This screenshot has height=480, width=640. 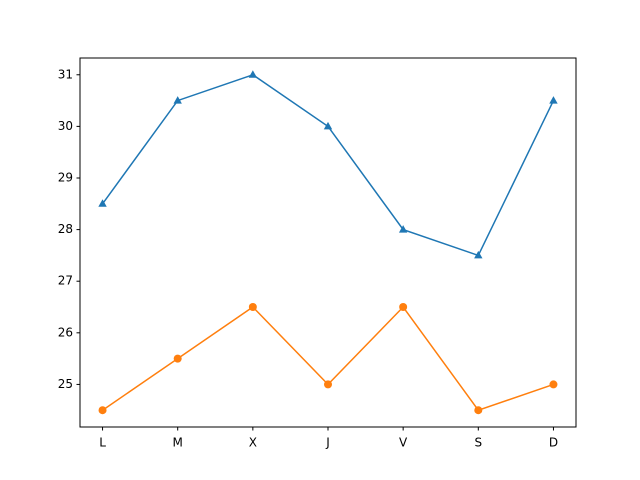 What do you see at coordinates (102, 443) in the screenshot?
I see `x-tick-label: L` at bounding box center [102, 443].